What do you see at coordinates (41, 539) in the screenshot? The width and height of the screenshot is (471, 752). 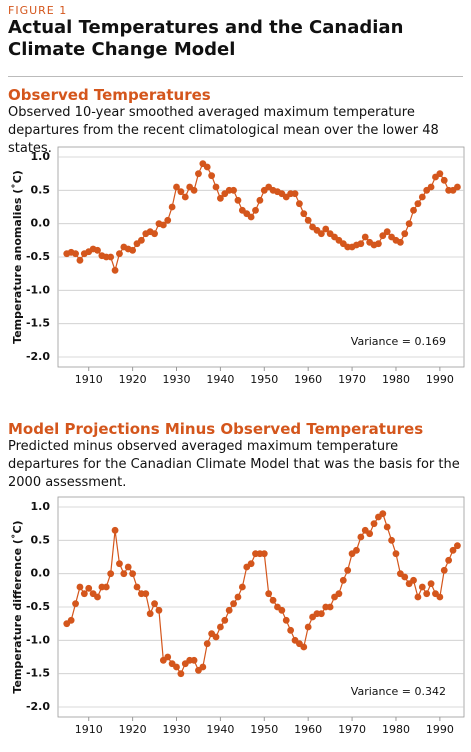 I see `y-tick-label: 0.5` at bounding box center [41, 539].